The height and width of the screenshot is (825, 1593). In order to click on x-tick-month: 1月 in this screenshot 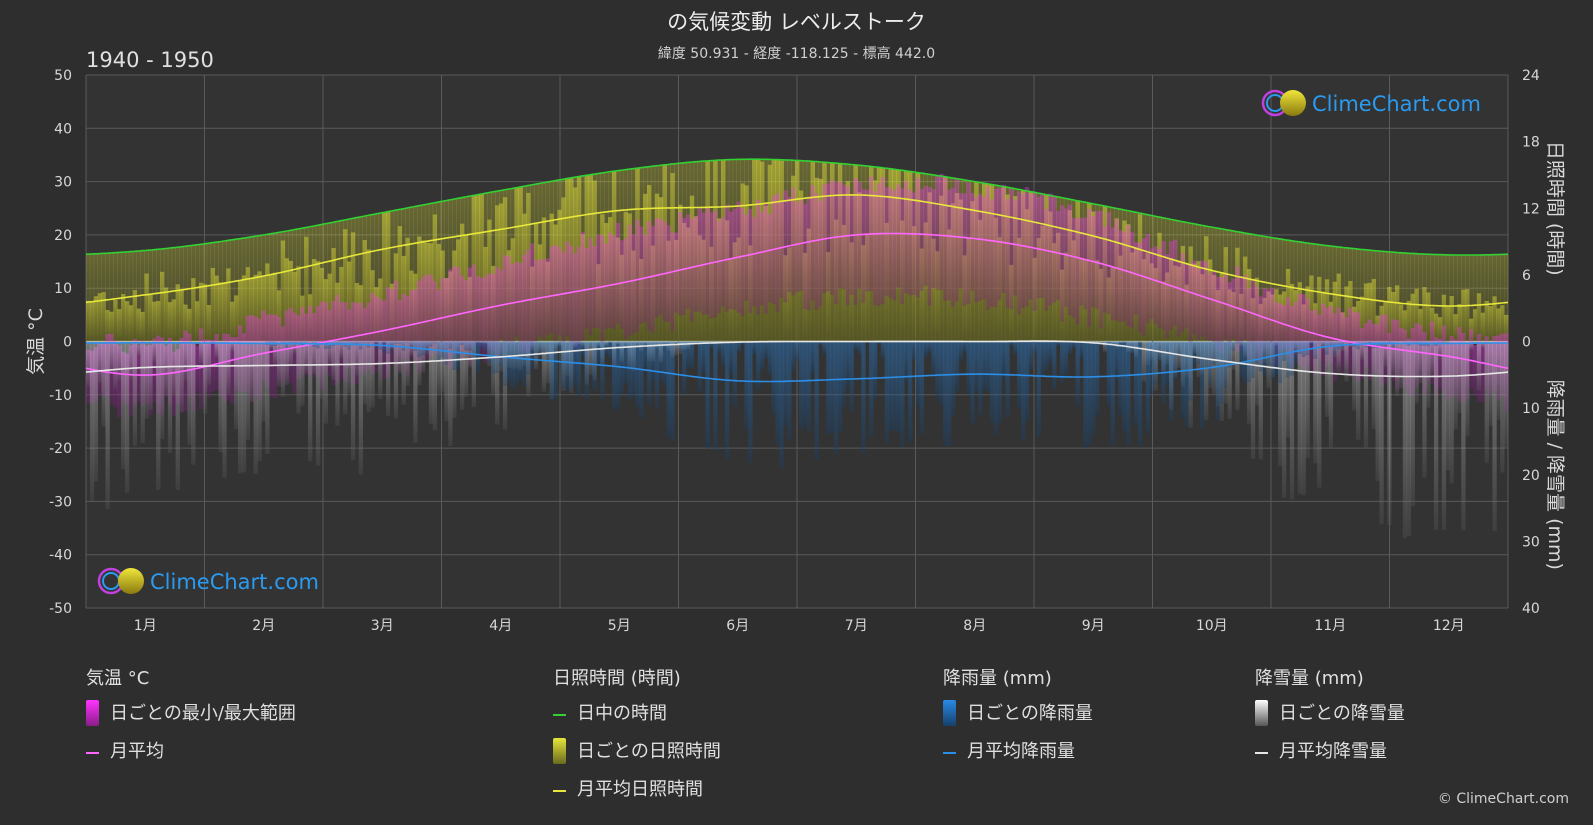, I will do `click(145, 626)`.